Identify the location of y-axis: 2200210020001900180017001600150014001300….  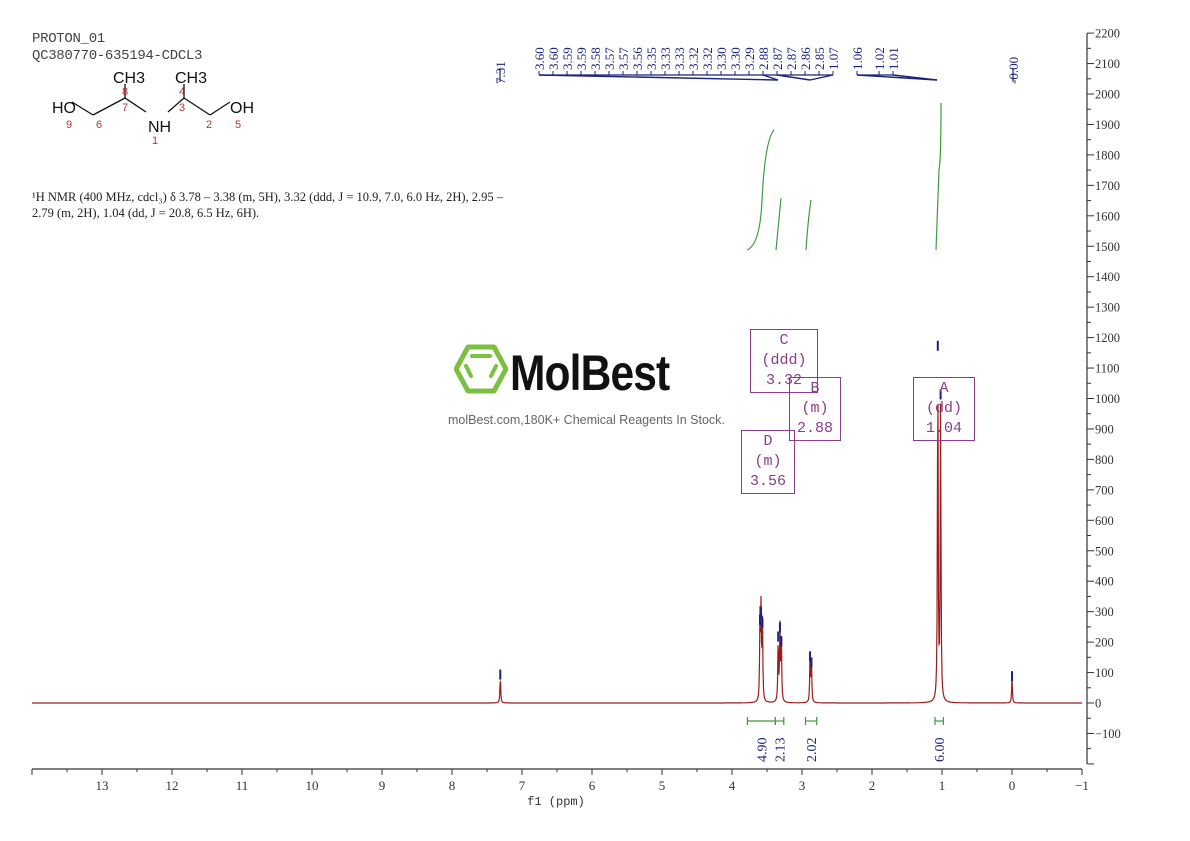
(1103, 396).